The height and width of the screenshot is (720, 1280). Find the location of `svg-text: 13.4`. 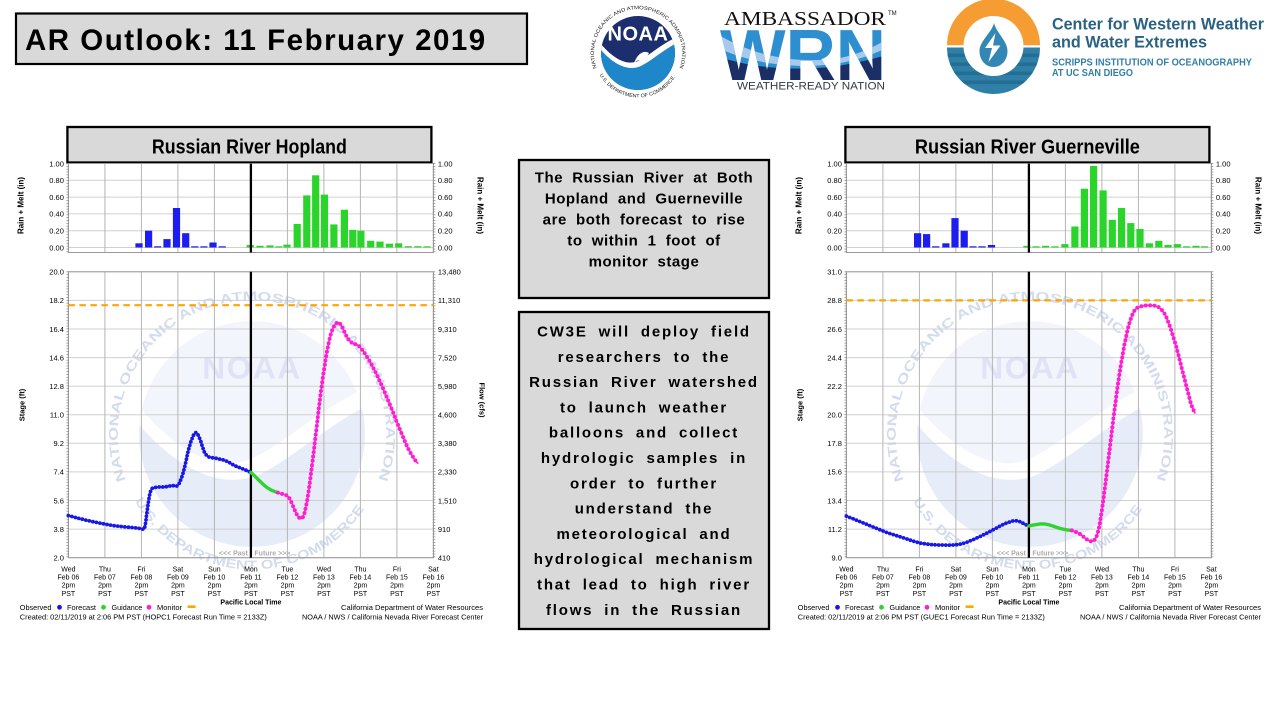

svg-text: 13.4 is located at coordinates (834, 500).